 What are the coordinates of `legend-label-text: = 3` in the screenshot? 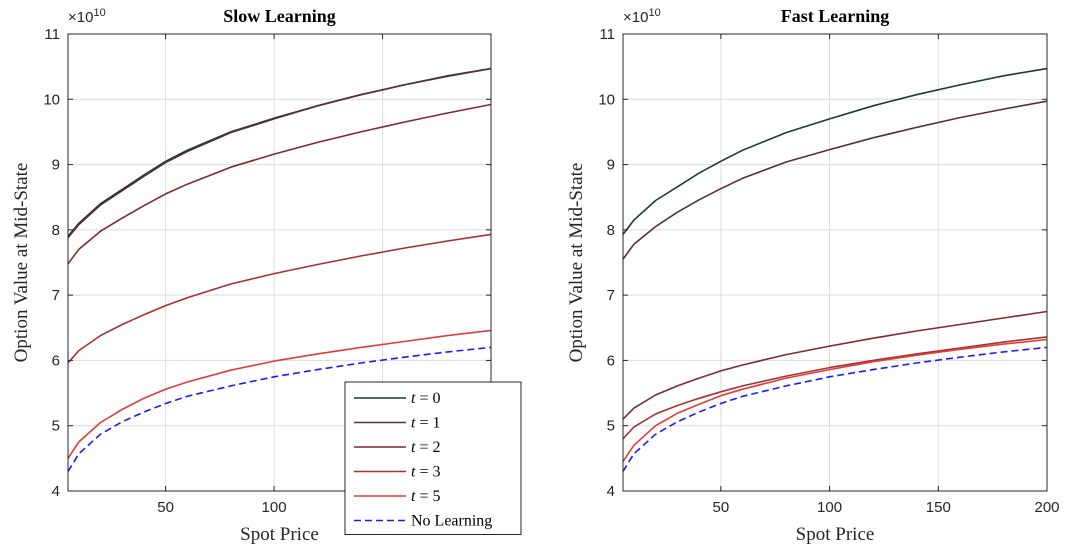 It's located at (427, 472).